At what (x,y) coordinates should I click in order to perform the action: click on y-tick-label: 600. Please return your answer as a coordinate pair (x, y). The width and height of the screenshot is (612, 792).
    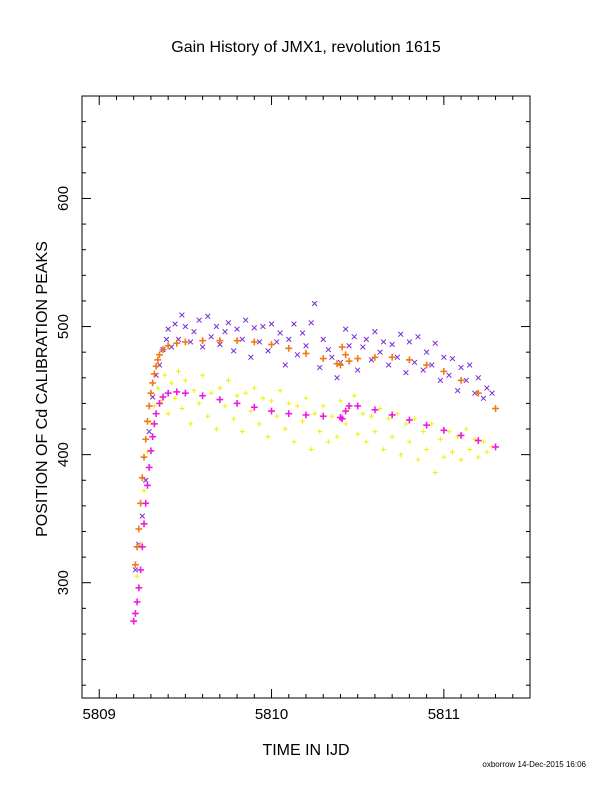
    Looking at the image, I should click on (63, 198).